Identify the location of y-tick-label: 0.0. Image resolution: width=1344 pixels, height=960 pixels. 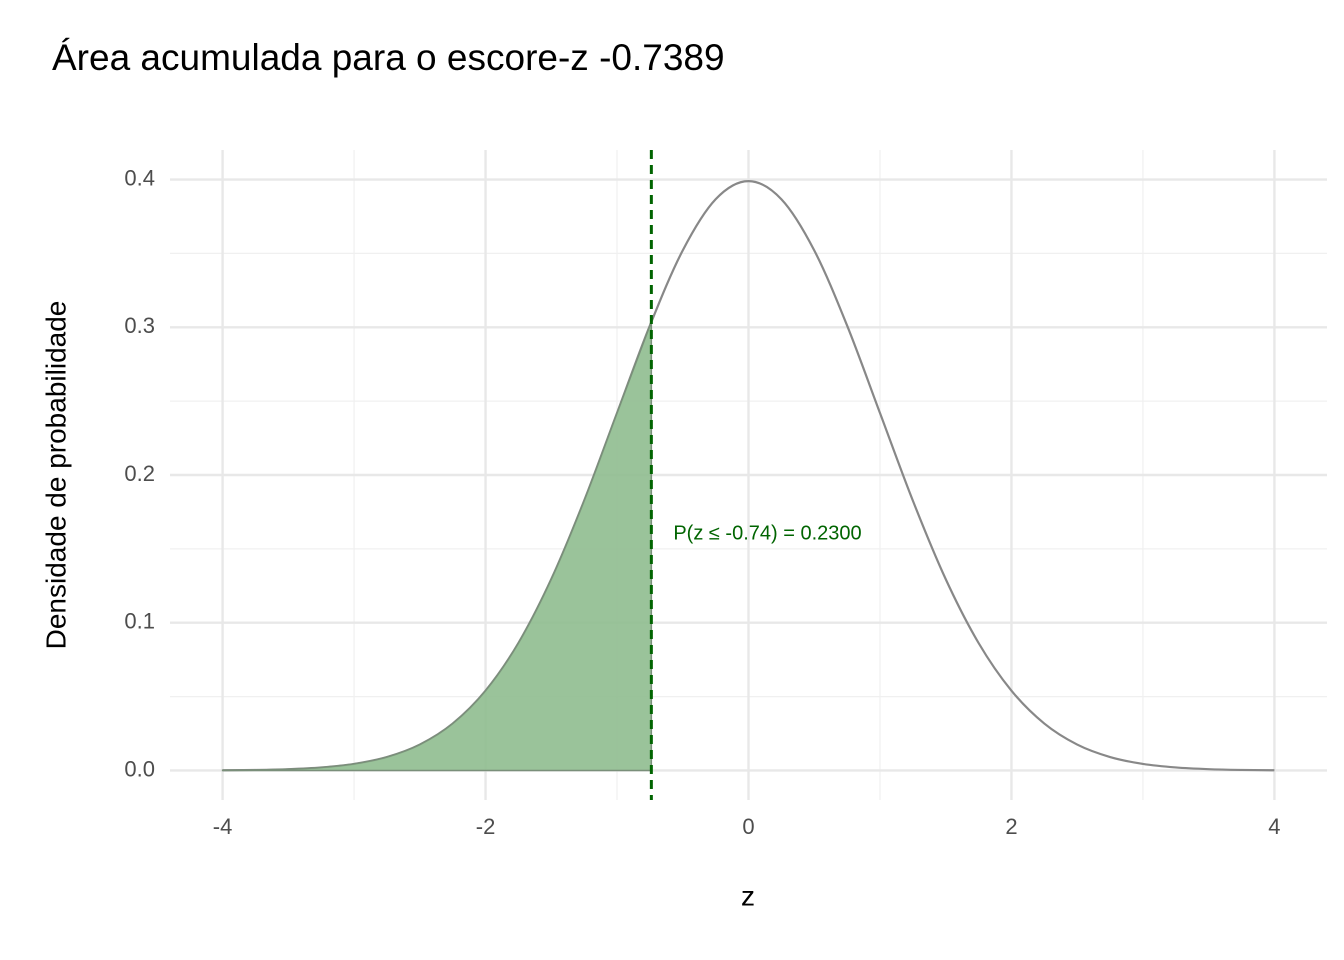
(139, 768).